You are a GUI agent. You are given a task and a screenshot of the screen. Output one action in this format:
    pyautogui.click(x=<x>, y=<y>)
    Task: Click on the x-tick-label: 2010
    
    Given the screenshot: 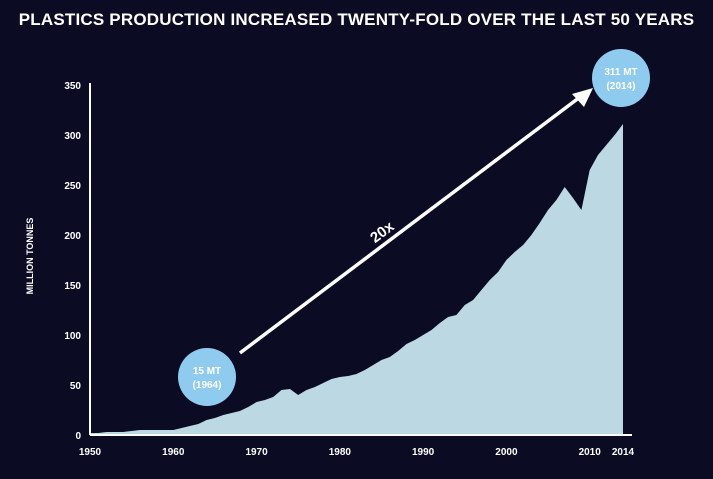 What is the action you would take?
    pyautogui.click(x=590, y=452)
    